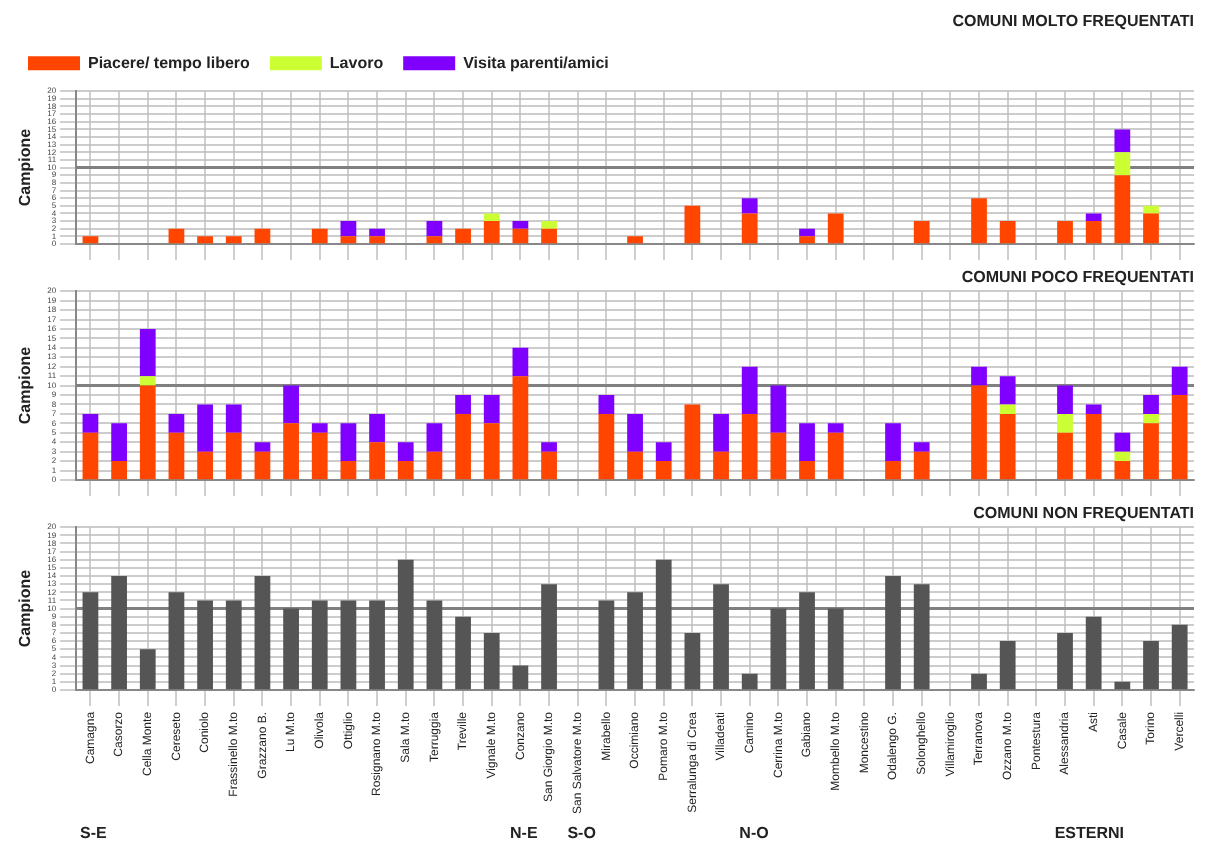 This screenshot has width=1218, height=846. What do you see at coordinates (356, 62) in the screenshot?
I see `legend-label: Lavoro` at bounding box center [356, 62].